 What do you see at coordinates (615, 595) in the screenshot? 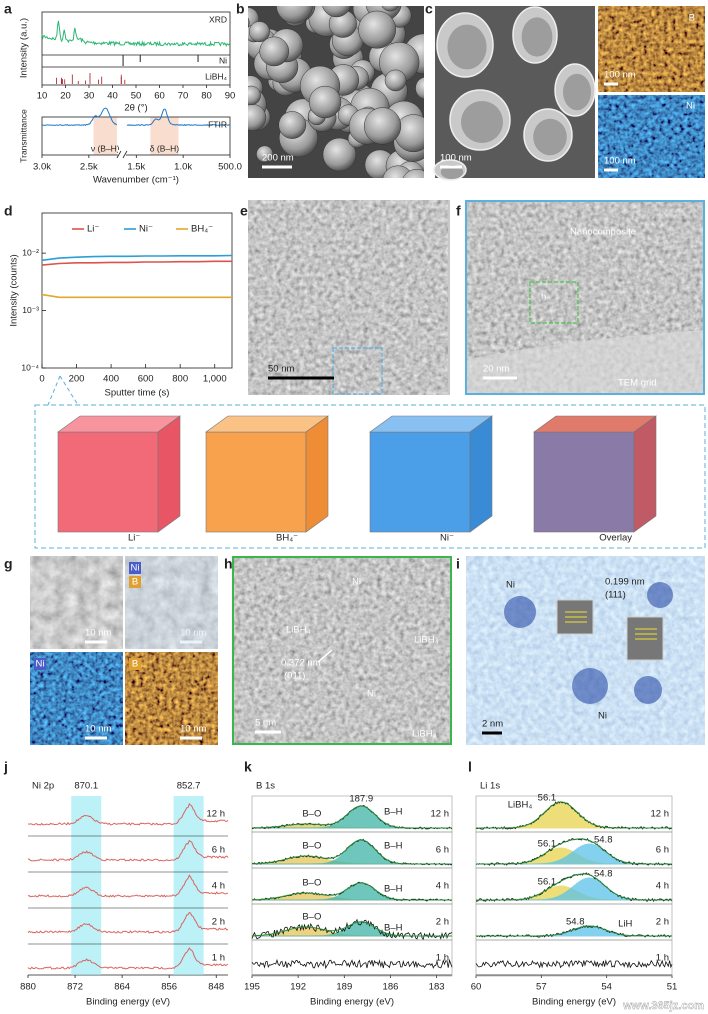
I see `annotation: (111)` at bounding box center [615, 595].